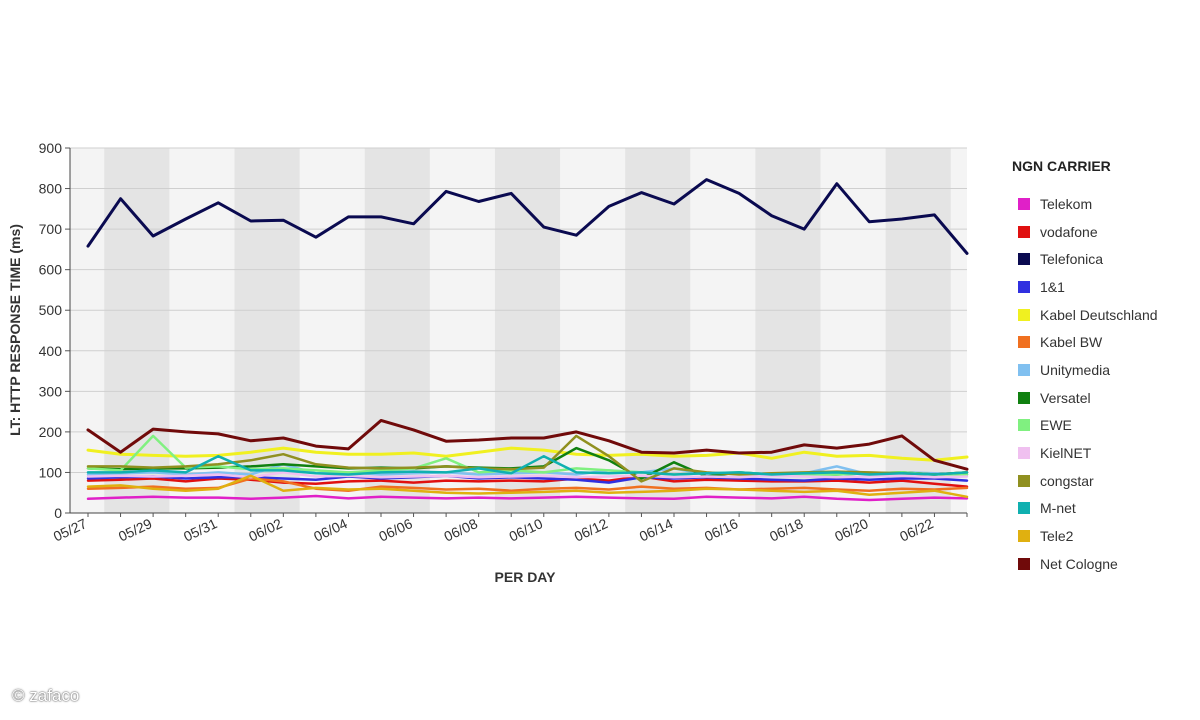 The height and width of the screenshot is (720, 1200). I want to click on legend-label: Tele2, so click(1057, 536).